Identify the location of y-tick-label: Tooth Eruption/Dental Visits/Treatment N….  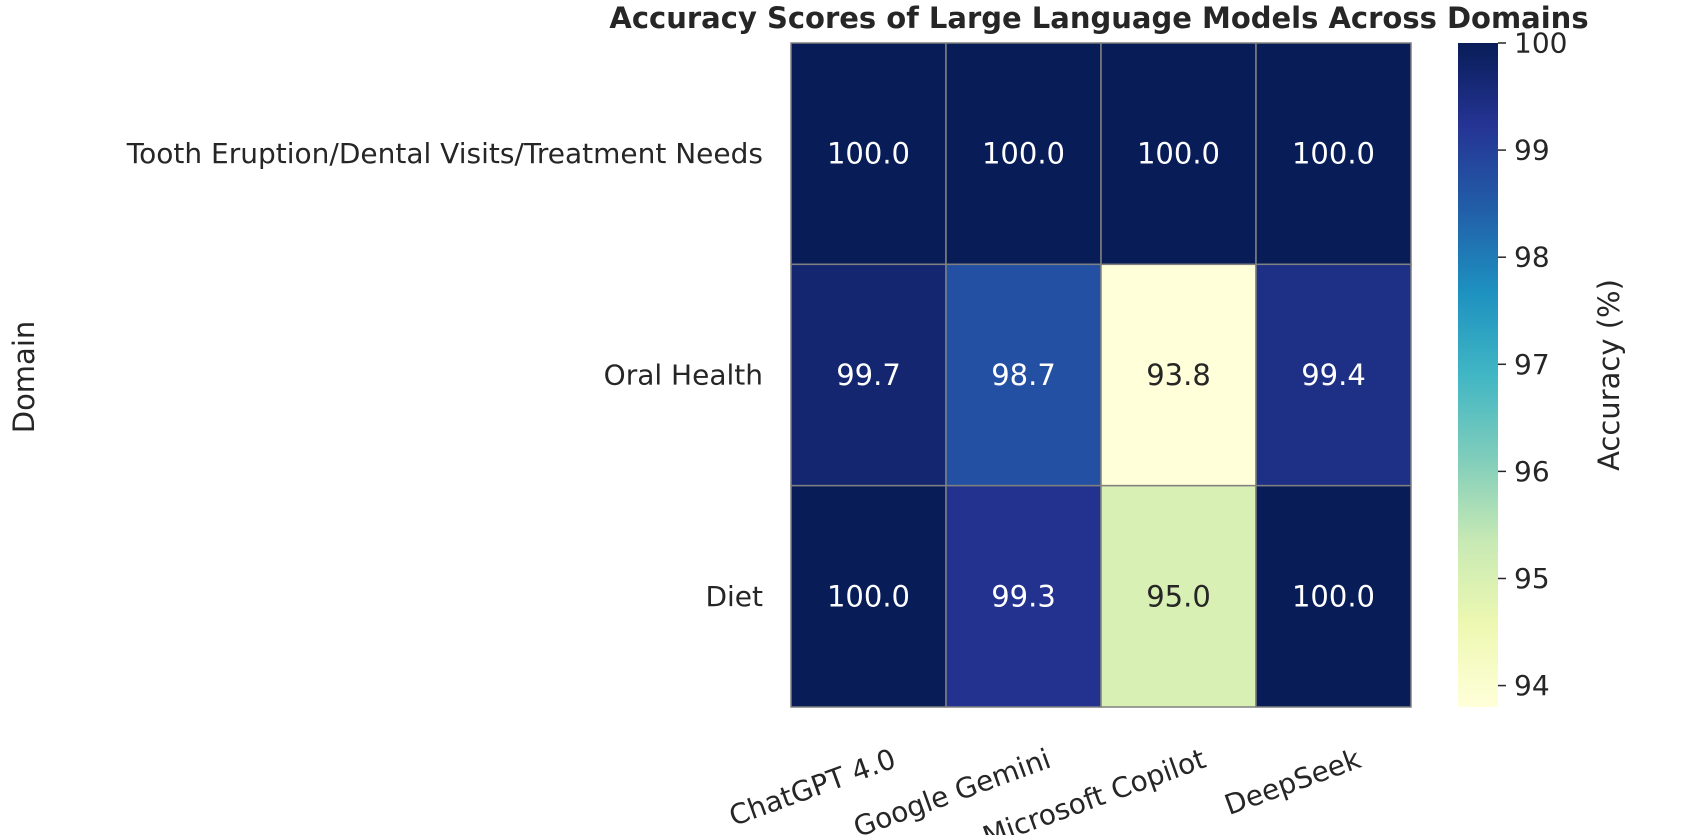
(444, 153).